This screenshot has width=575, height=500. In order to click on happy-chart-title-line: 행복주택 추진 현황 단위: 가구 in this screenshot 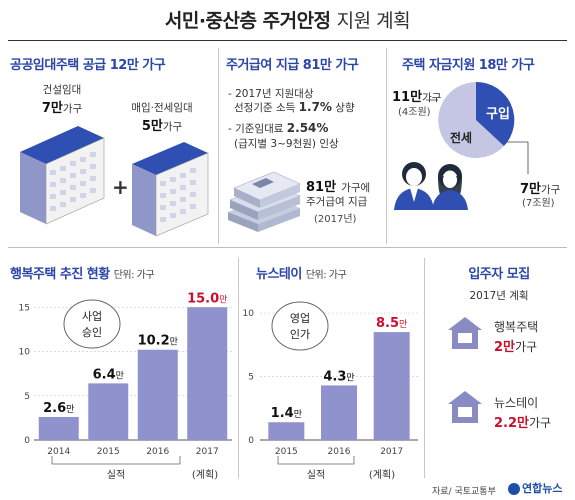, I will do `click(82, 272)`.